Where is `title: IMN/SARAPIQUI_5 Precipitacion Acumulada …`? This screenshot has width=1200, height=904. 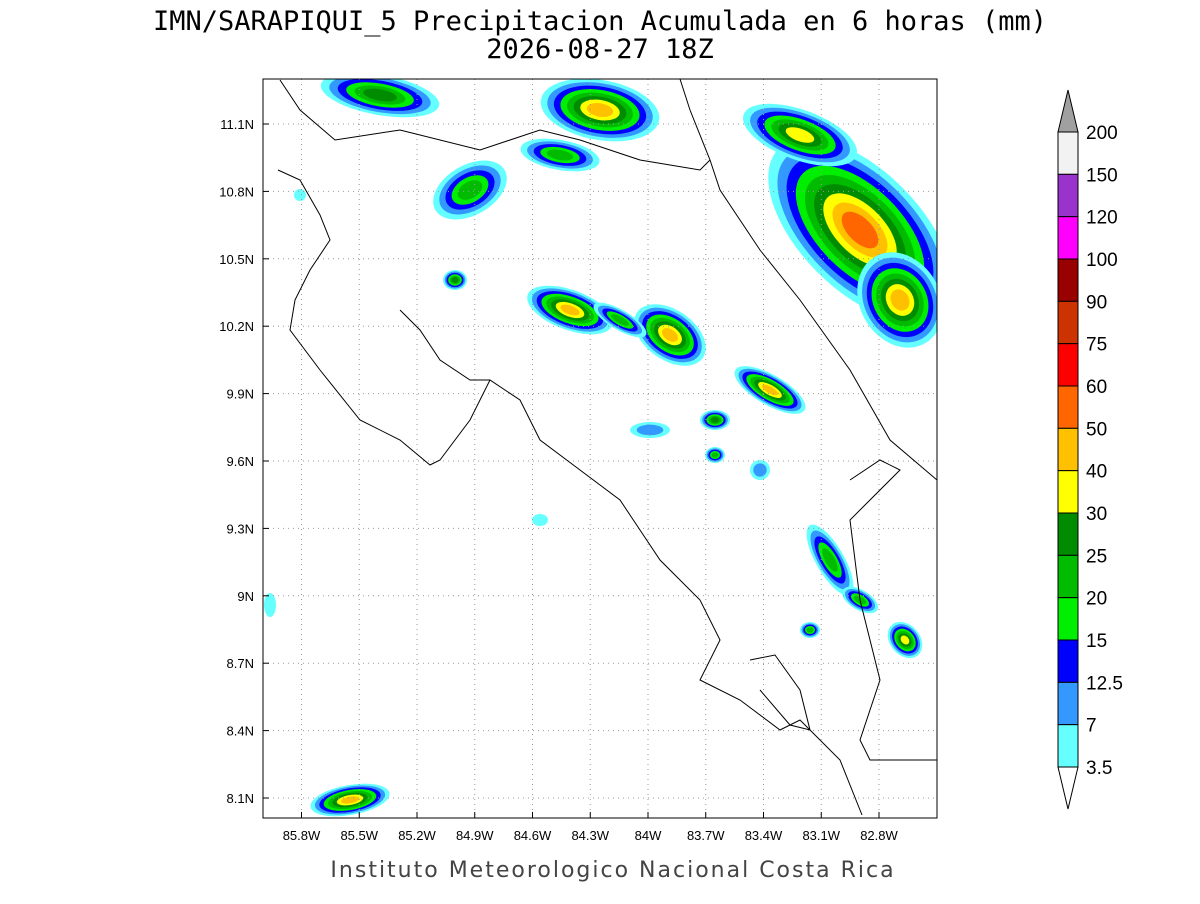
title: IMN/SARAPIQUI_5 Precipitacion Acumulada … is located at coordinates (600, 21).